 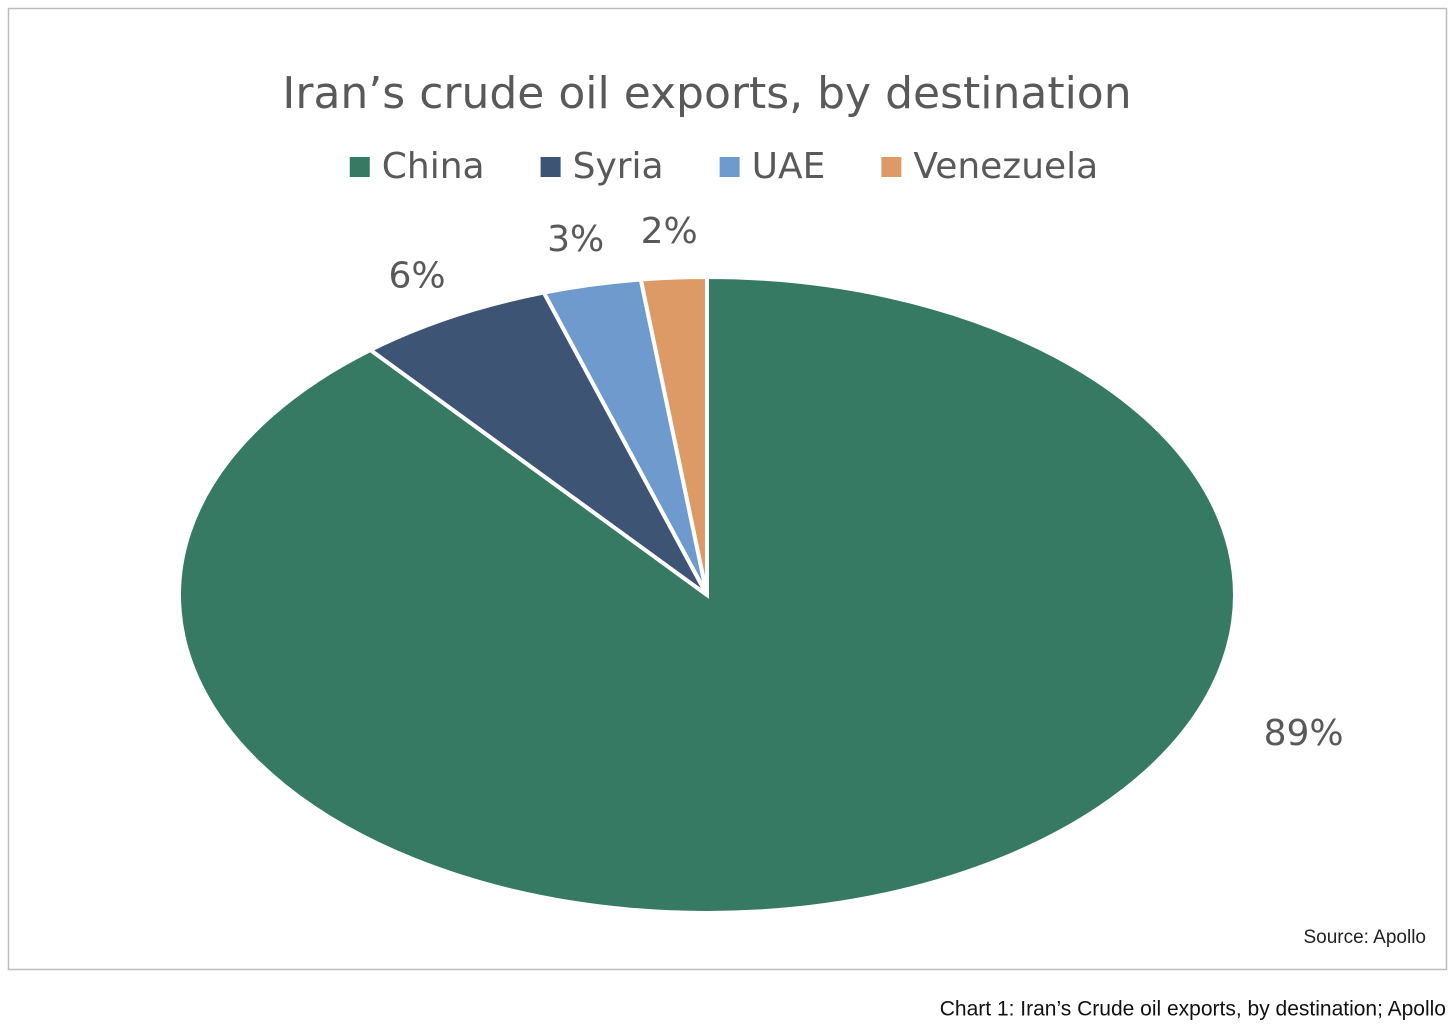 I want to click on legend-label: China, so click(x=433, y=166).